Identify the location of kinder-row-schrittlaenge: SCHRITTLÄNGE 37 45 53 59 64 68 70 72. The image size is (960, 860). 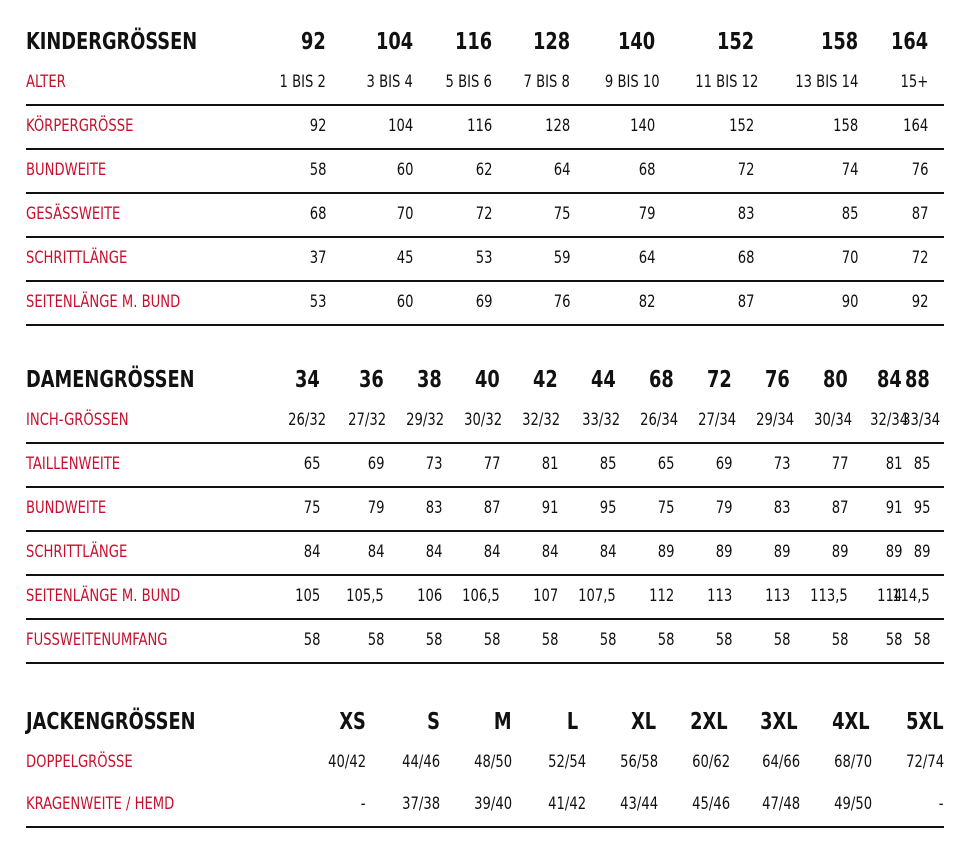
(485, 260).